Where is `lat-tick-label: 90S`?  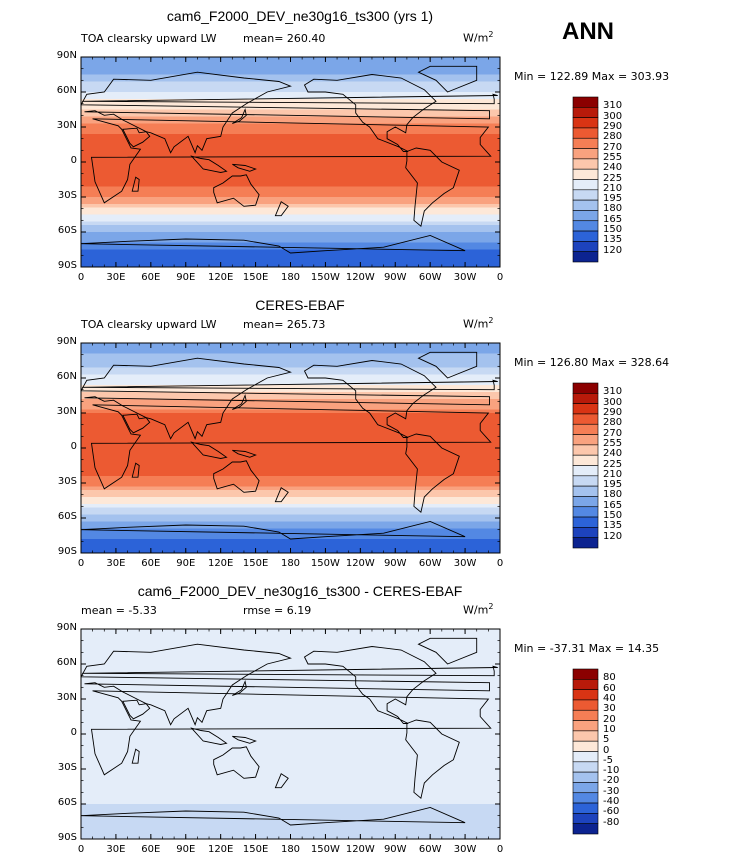 lat-tick-label: 90S is located at coordinates (67, 551).